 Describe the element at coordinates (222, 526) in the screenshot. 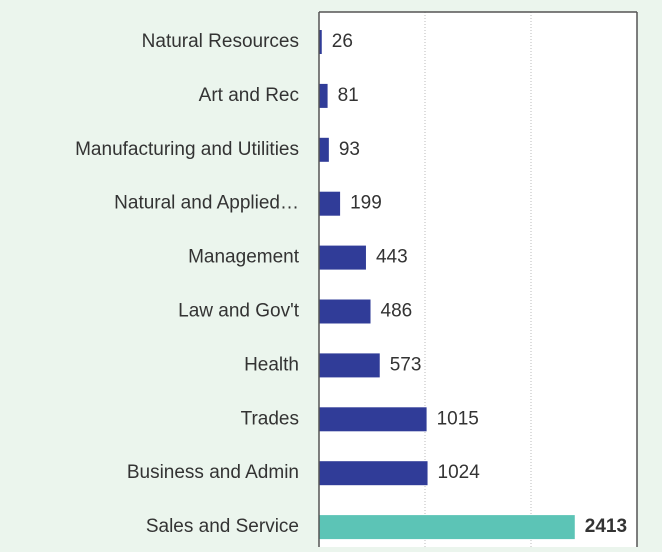

I see `y-tick-label: Sales and Service` at that location.